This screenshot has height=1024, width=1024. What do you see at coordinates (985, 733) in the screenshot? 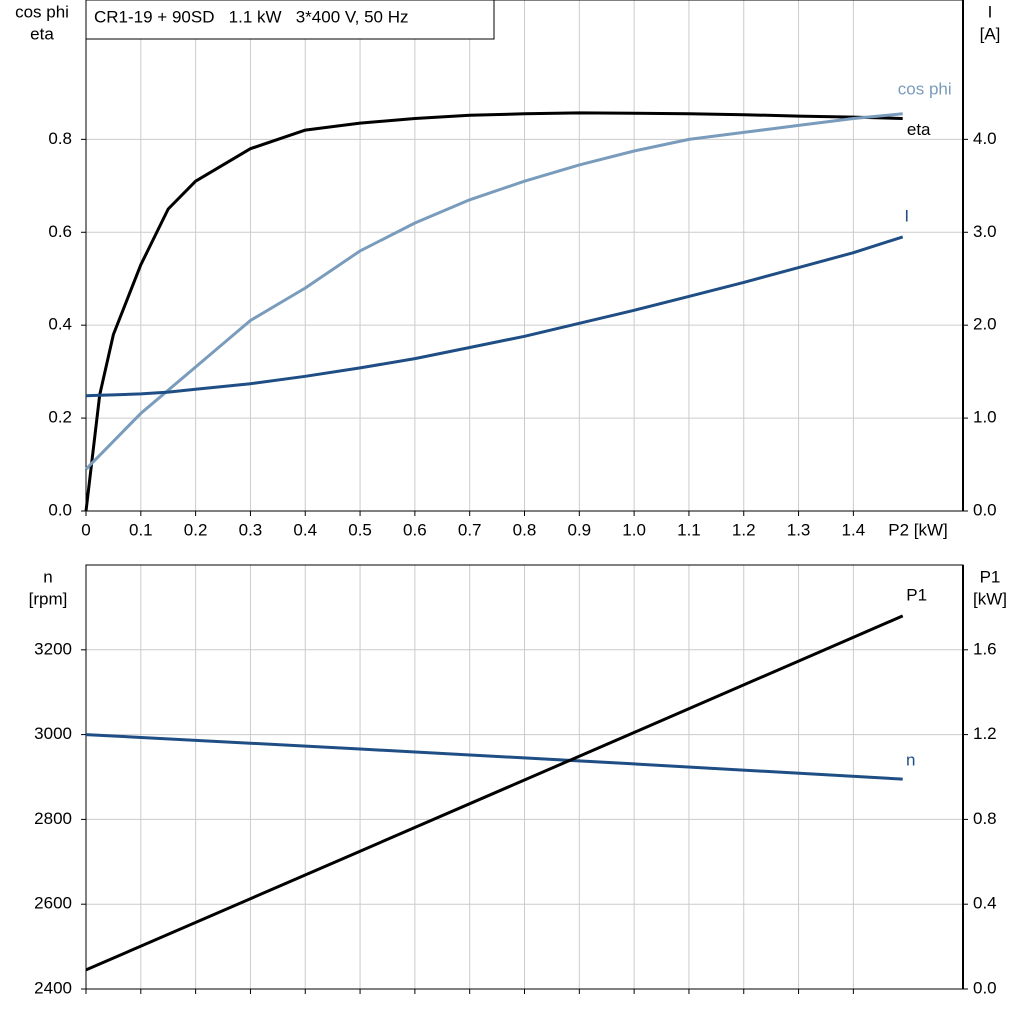
I see `y2-tick-label: 1.2` at bounding box center [985, 733].